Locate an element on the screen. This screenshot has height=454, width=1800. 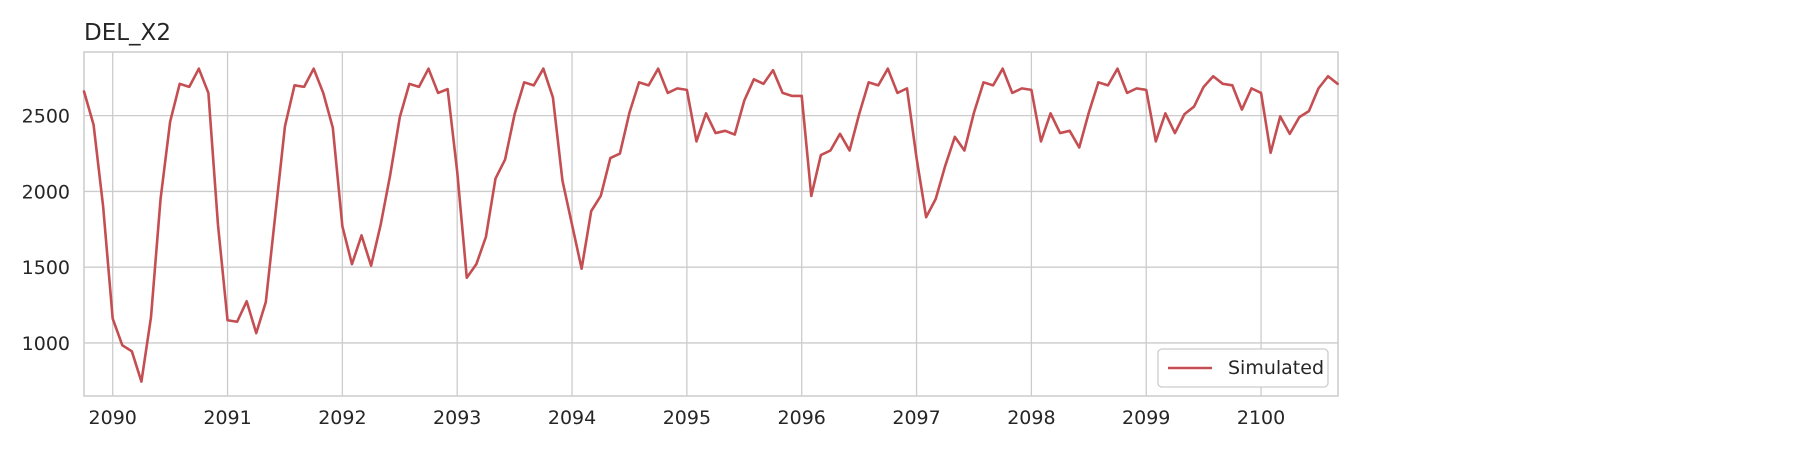
x-tick-label: 2097 is located at coordinates (916, 418).